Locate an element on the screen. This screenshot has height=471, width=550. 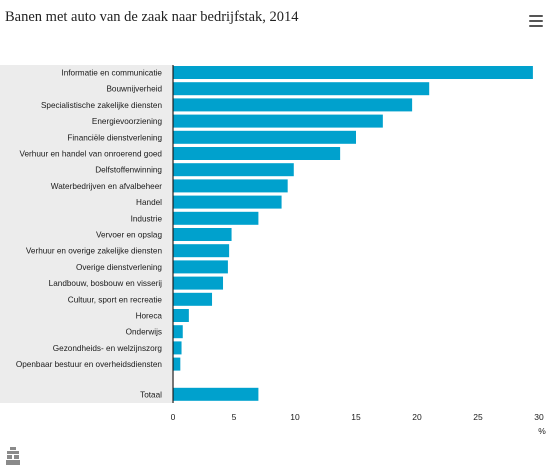
x-tick-label: 20 is located at coordinates (417, 417).